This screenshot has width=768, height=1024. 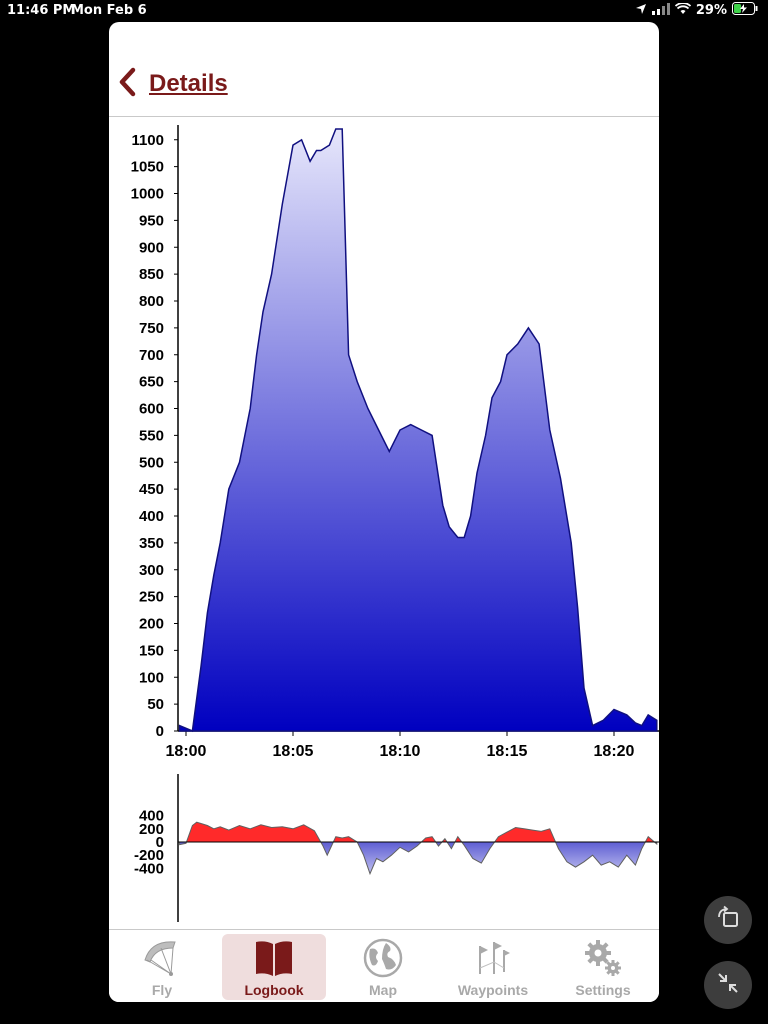 I want to click on collapse-arrows-icon, so click(x=728, y=985).